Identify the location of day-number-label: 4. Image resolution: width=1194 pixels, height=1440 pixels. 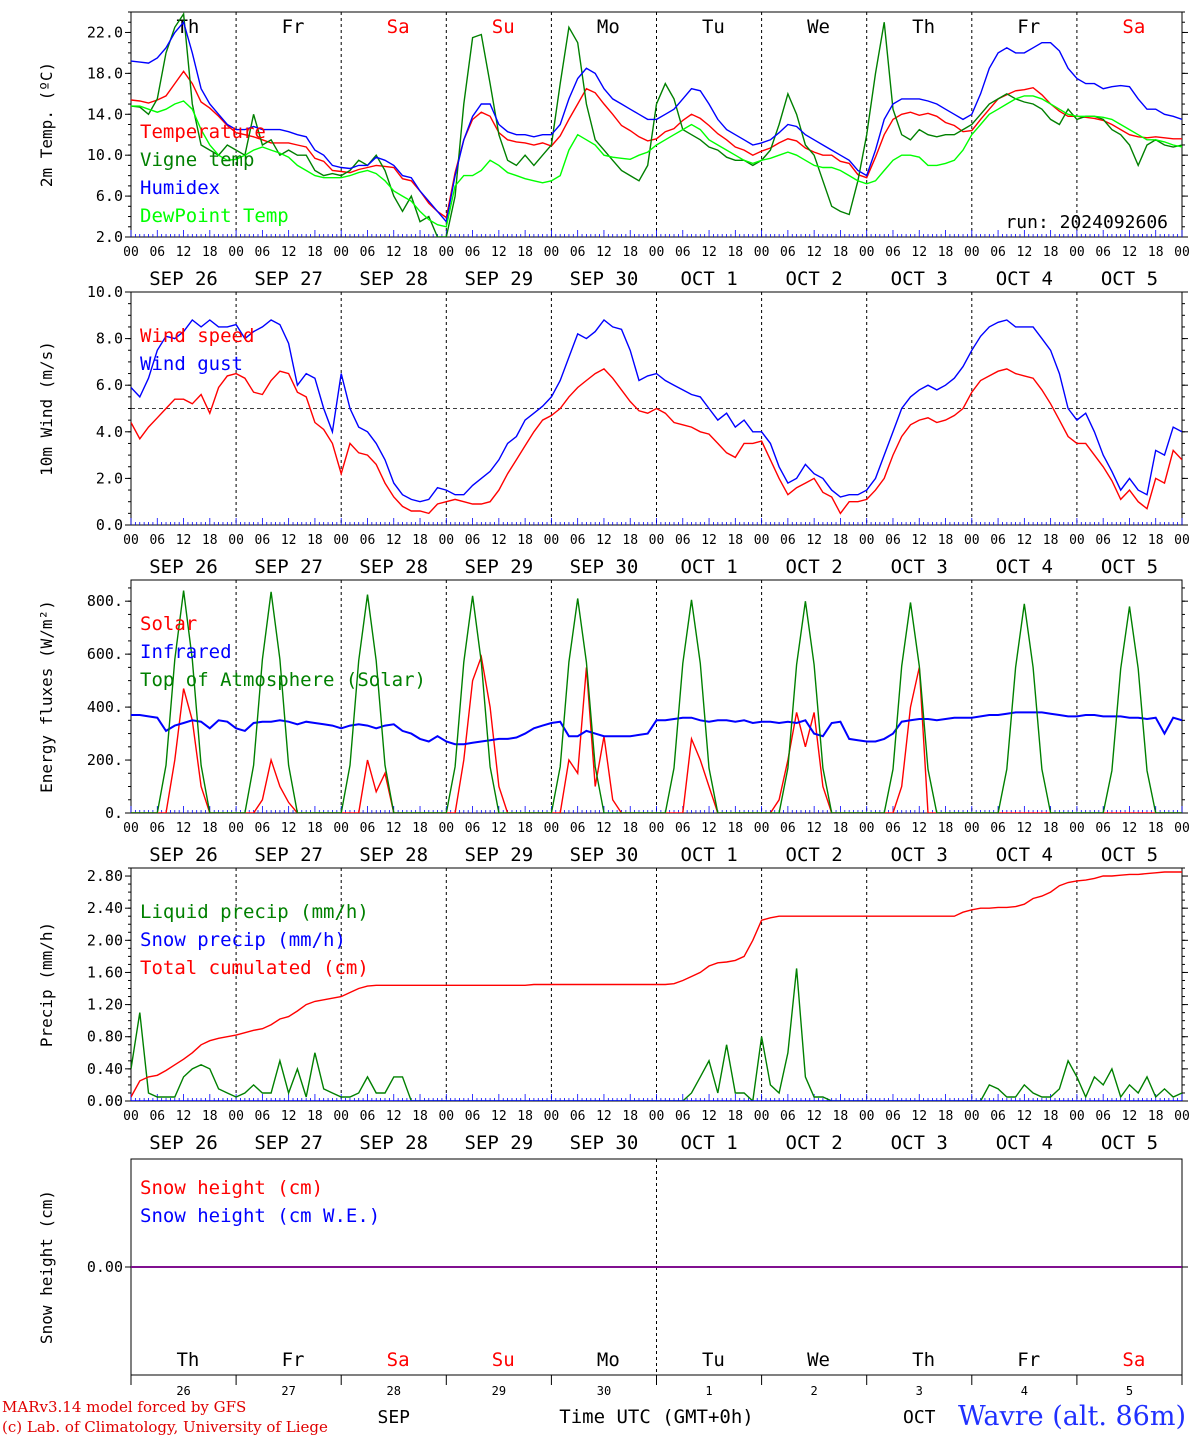
(1024, 1391).